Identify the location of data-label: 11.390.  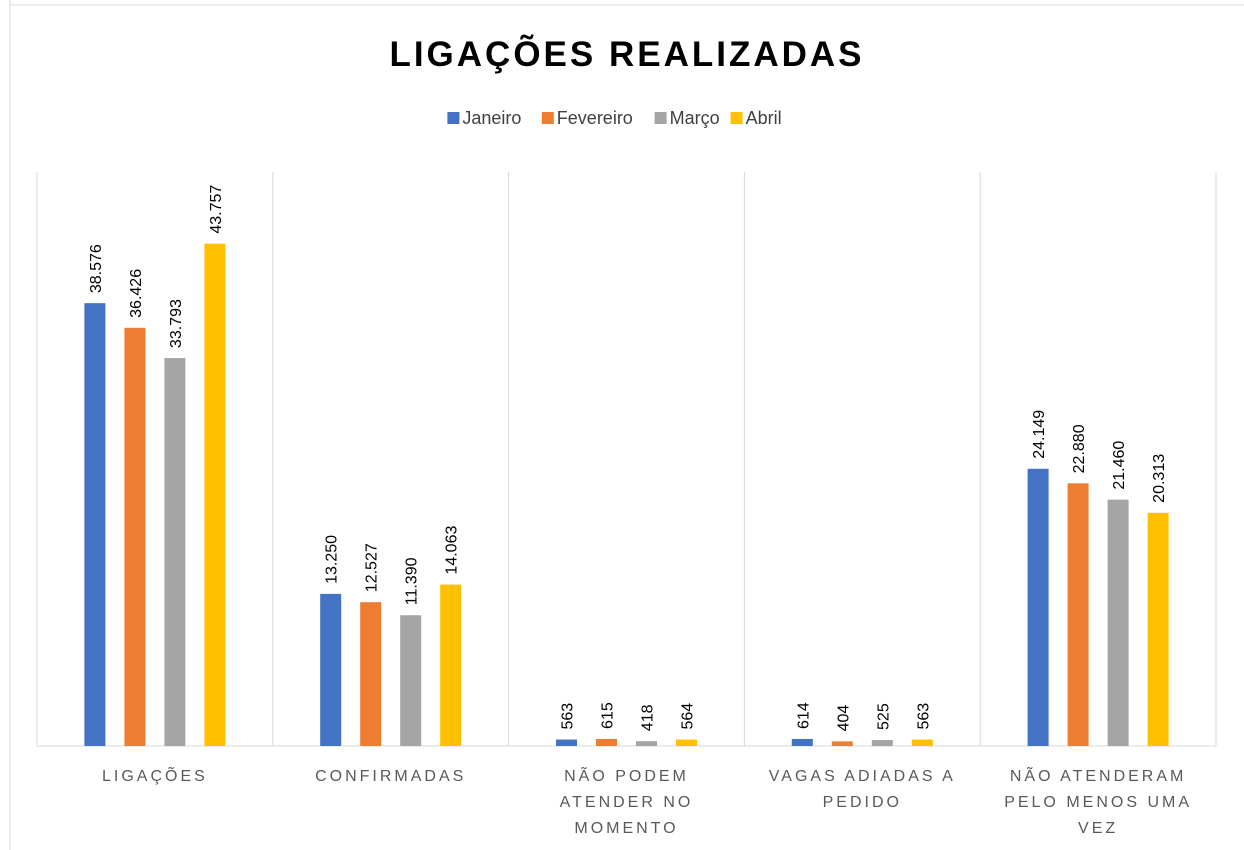
(412, 581).